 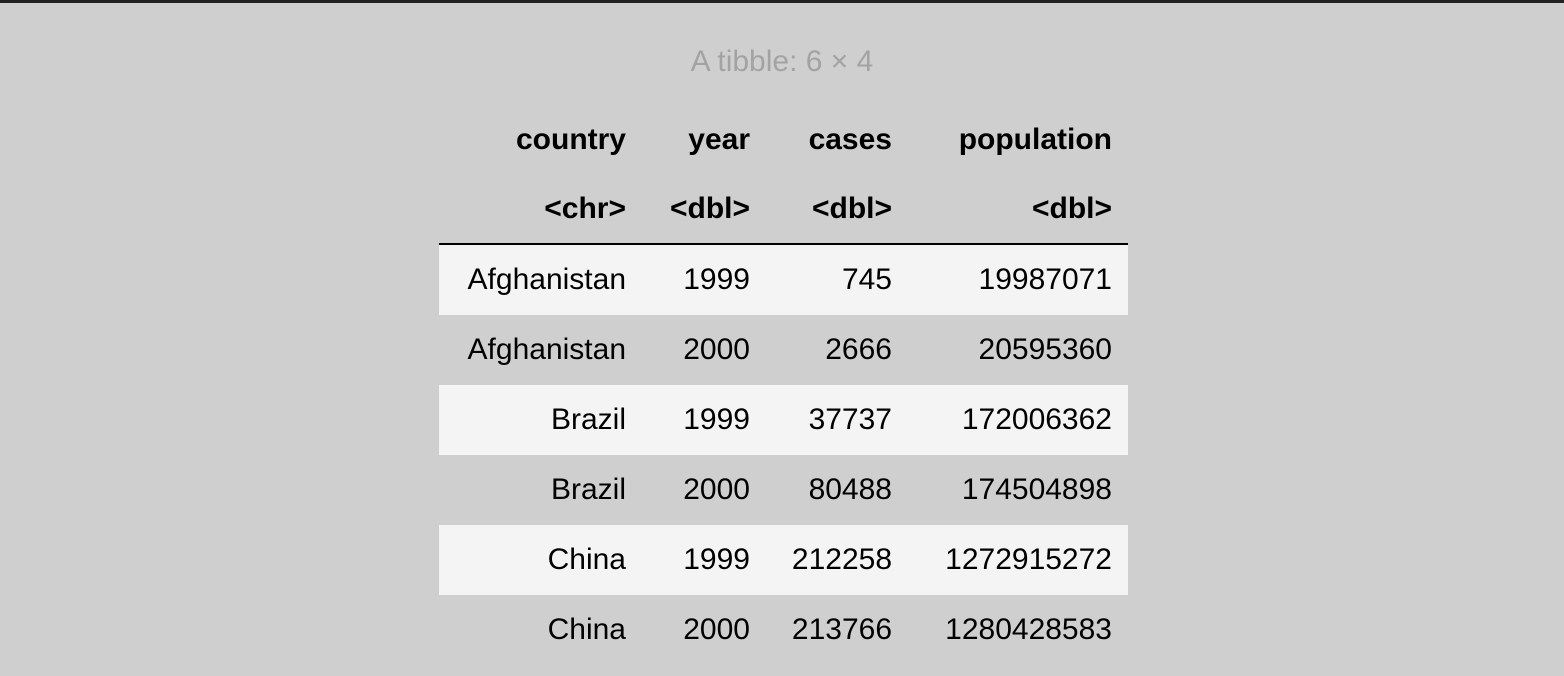 What do you see at coordinates (837, 210) in the screenshot?
I see `column-type-cases: <dbl>` at bounding box center [837, 210].